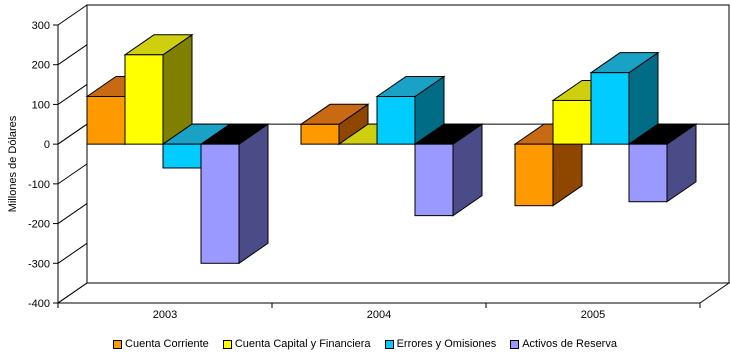 The height and width of the screenshot is (357, 730). Describe the element at coordinates (39, 225) in the screenshot. I see `y-tick-label: -200` at that location.